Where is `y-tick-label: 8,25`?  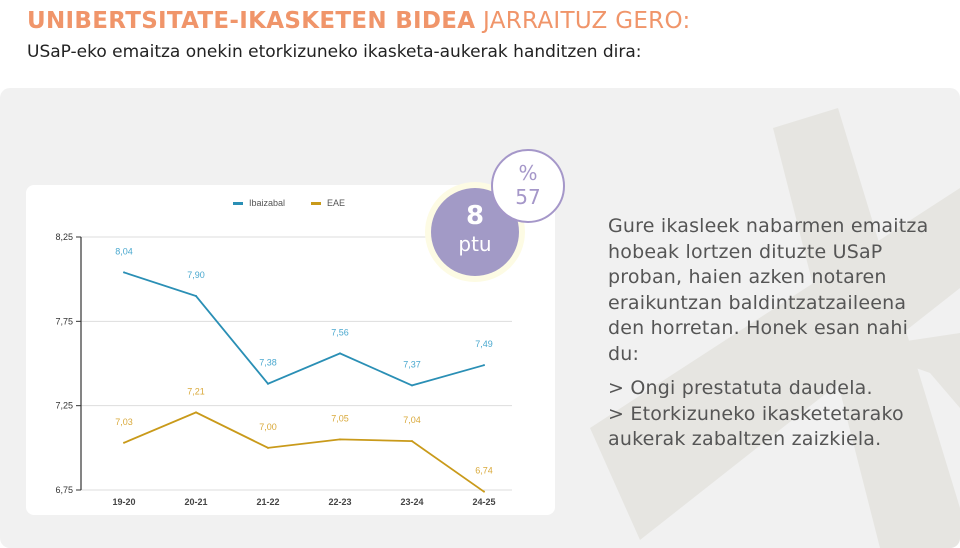 y-tick-label: 8,25 is located at coordinates (64, 237).